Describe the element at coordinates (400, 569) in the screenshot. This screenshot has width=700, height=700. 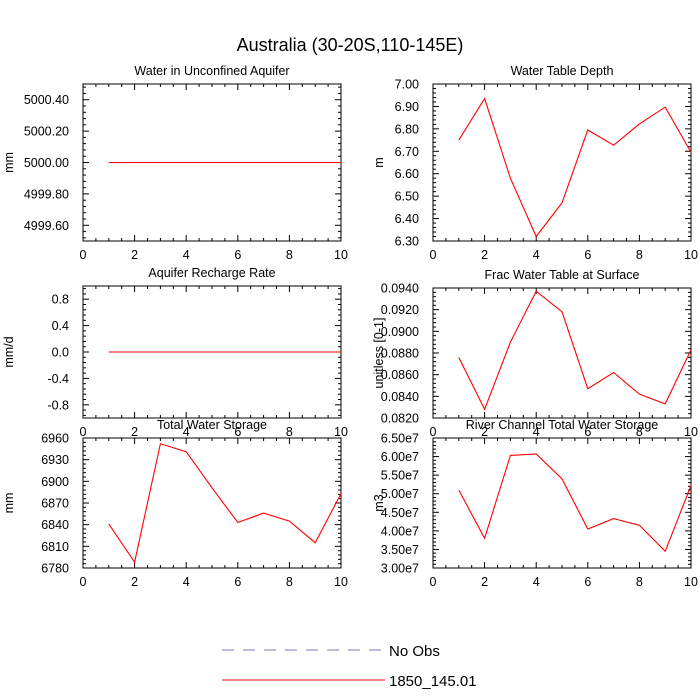
I see `y-tick-label: 3.00e7` at that location.